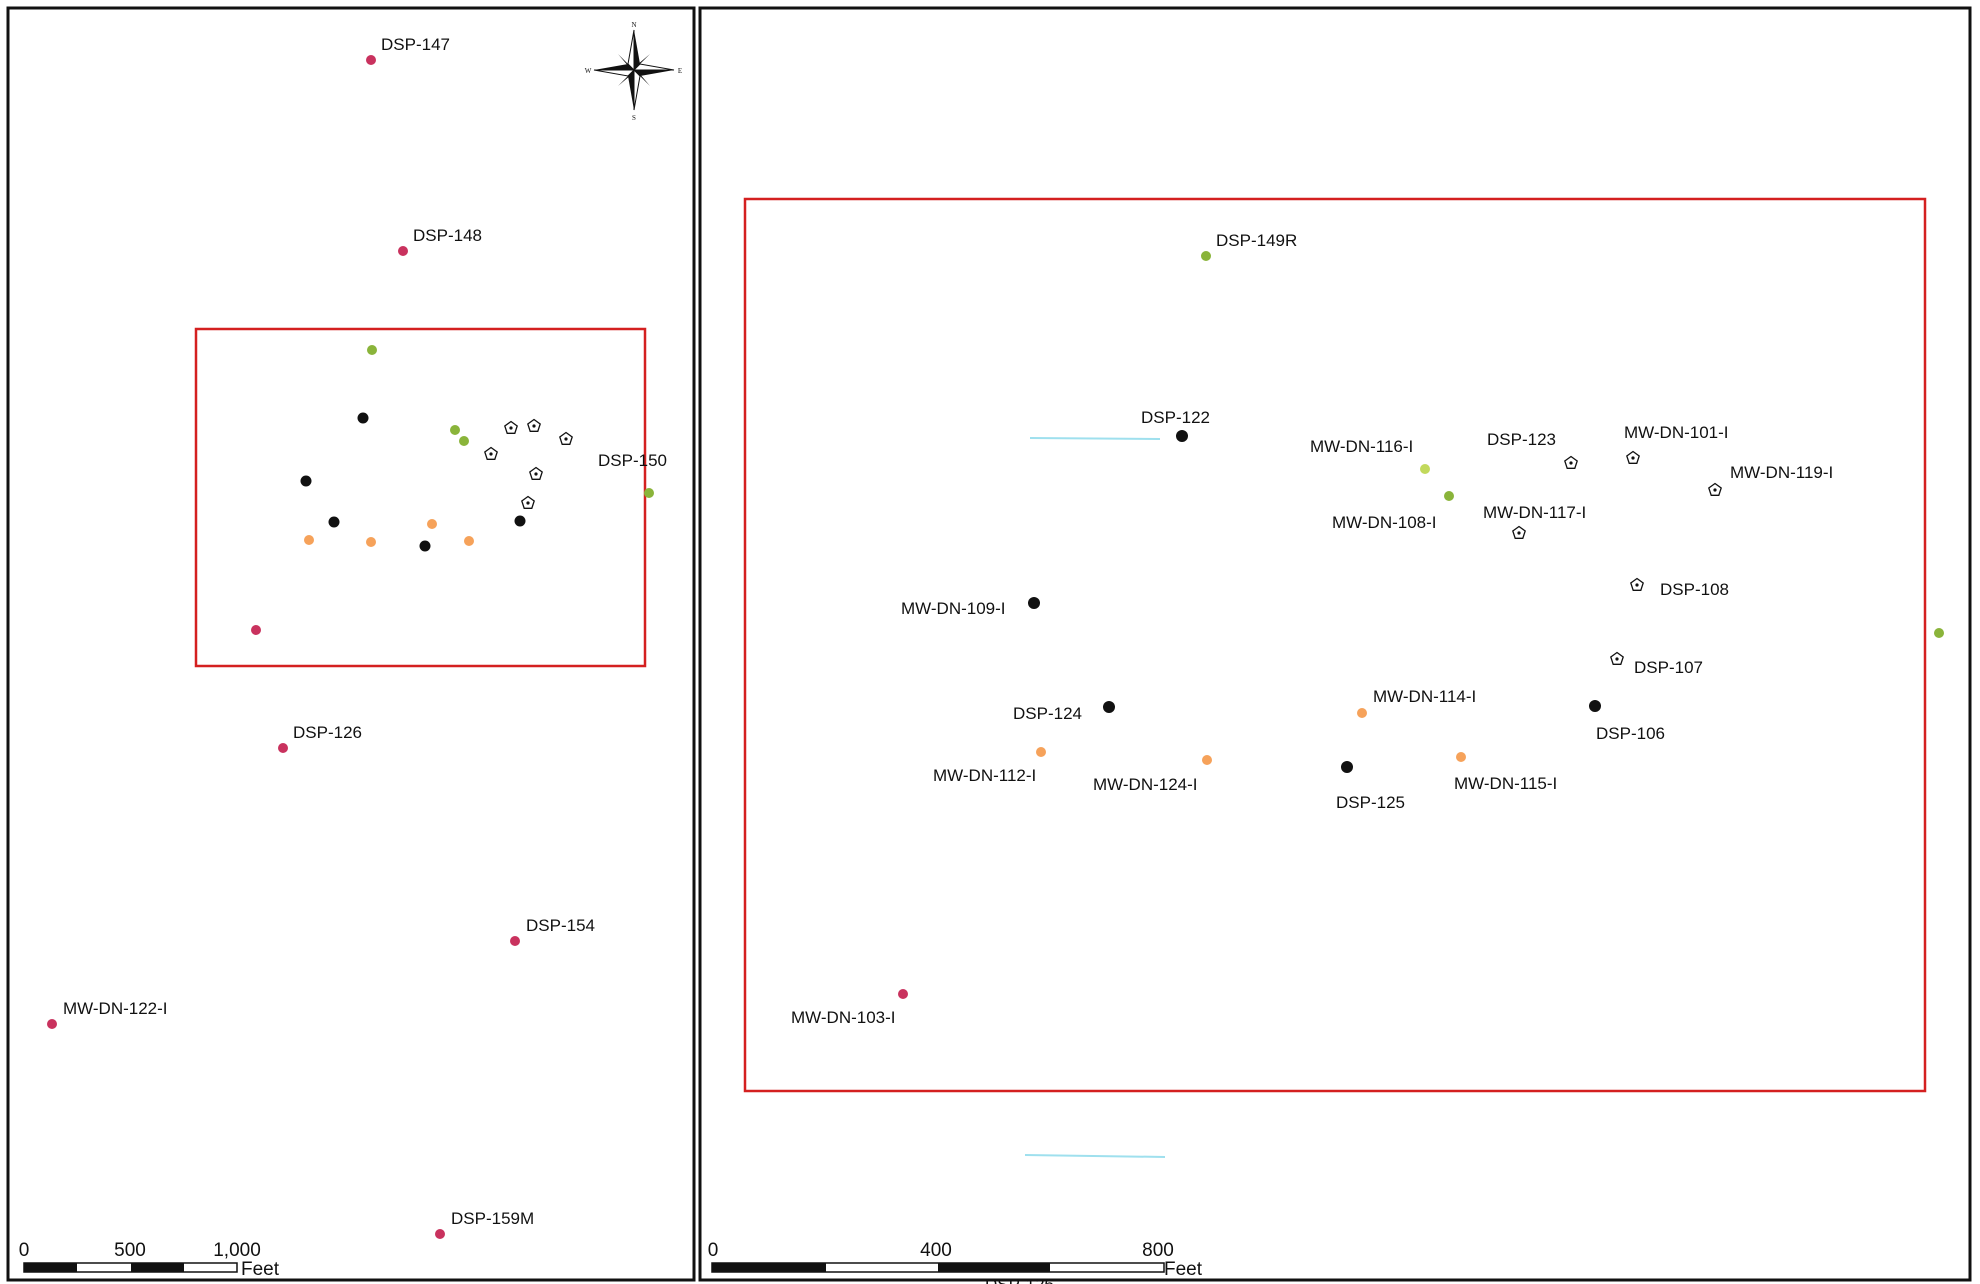 The image size is (1980, 1284). I want to click on overview-well-dsp147: DSP-147, so click(408, 50).